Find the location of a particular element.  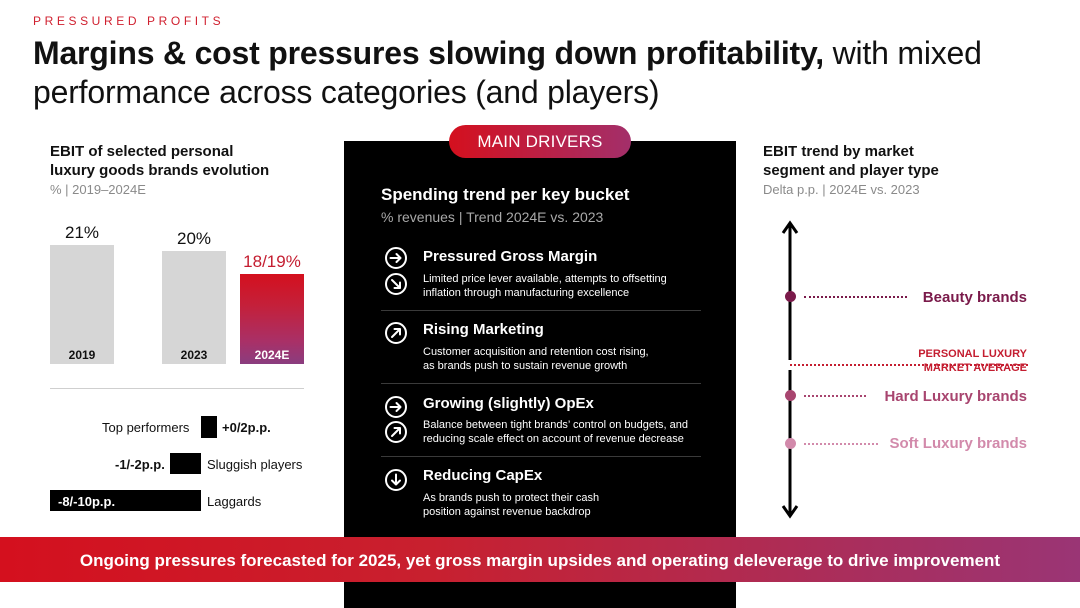

right-title-line1: EBIT trend by market is located at coordinates (838, 151).